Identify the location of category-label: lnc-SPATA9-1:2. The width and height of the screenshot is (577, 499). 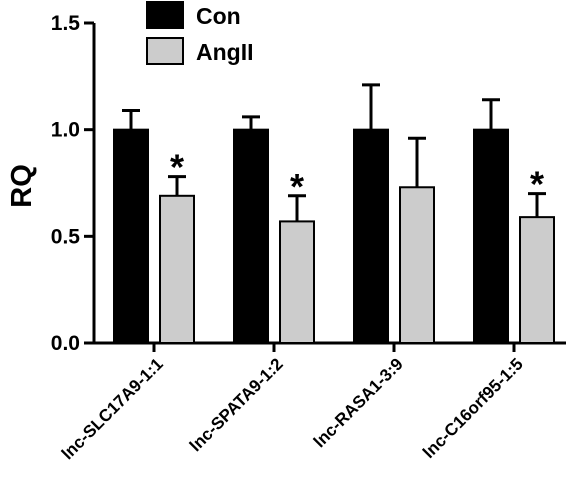
(236, 404).